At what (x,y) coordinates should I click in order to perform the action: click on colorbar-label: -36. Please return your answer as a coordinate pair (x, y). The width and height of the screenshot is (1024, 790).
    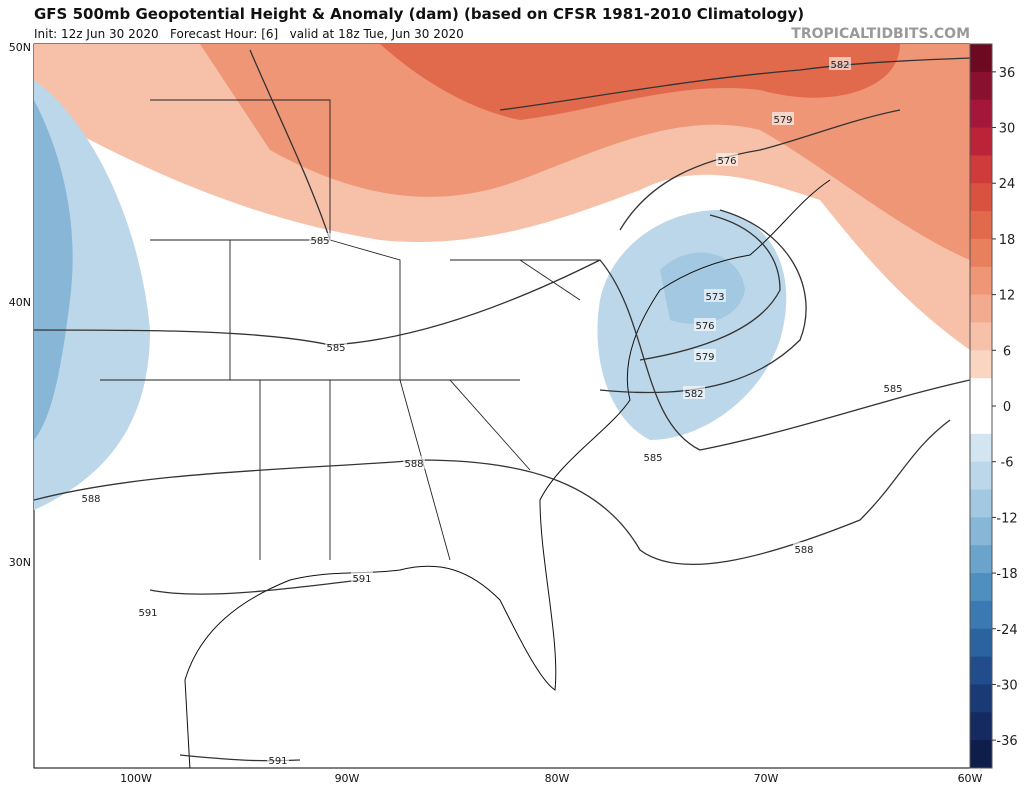
    Looking at the image, I should click on (1006, 741).